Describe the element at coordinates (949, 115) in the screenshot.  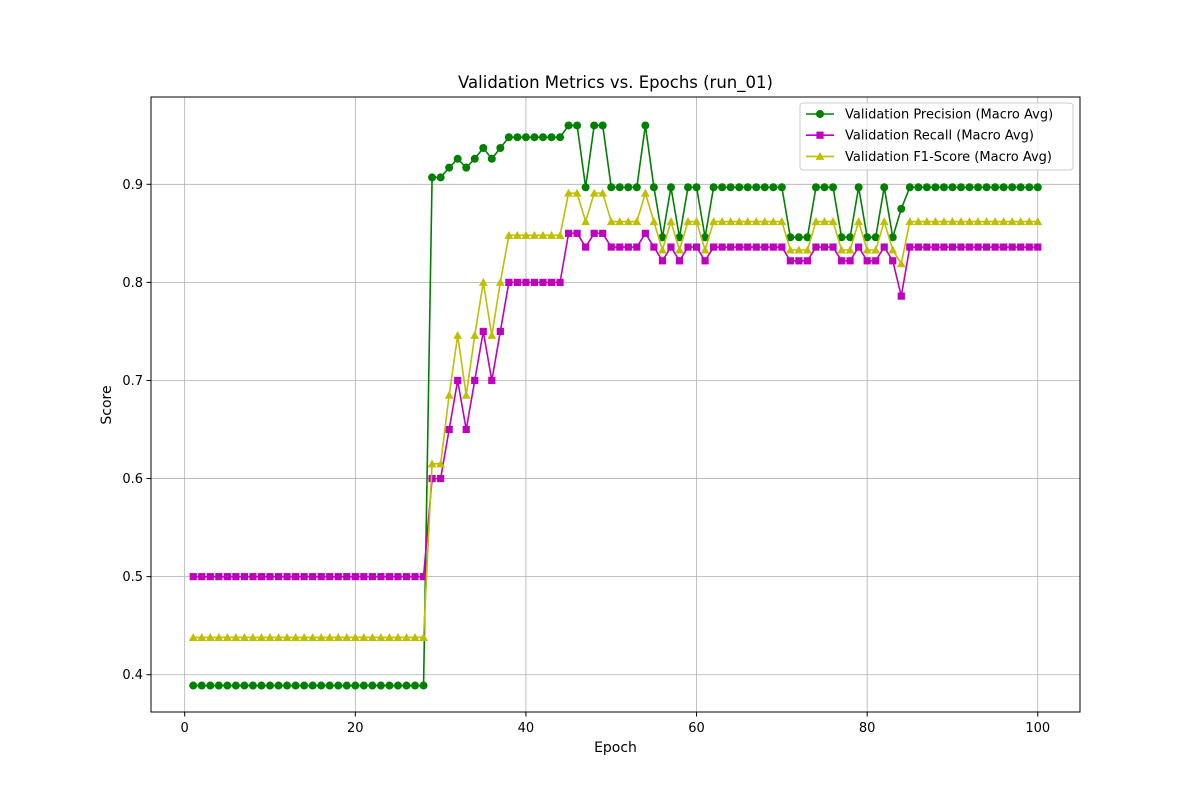
I see `legend-label: Validation Precision (Macro Avg)` at that location.